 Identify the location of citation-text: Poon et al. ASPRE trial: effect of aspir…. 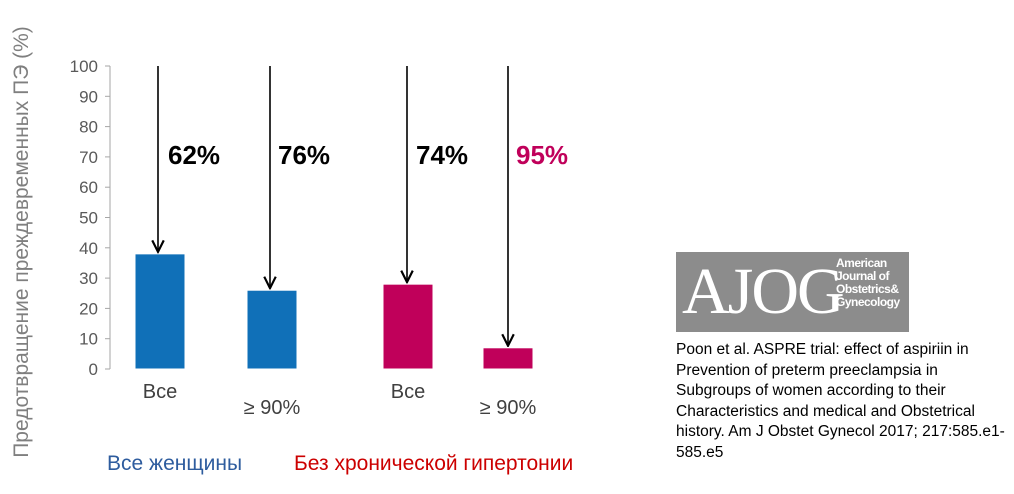
(840, 401).